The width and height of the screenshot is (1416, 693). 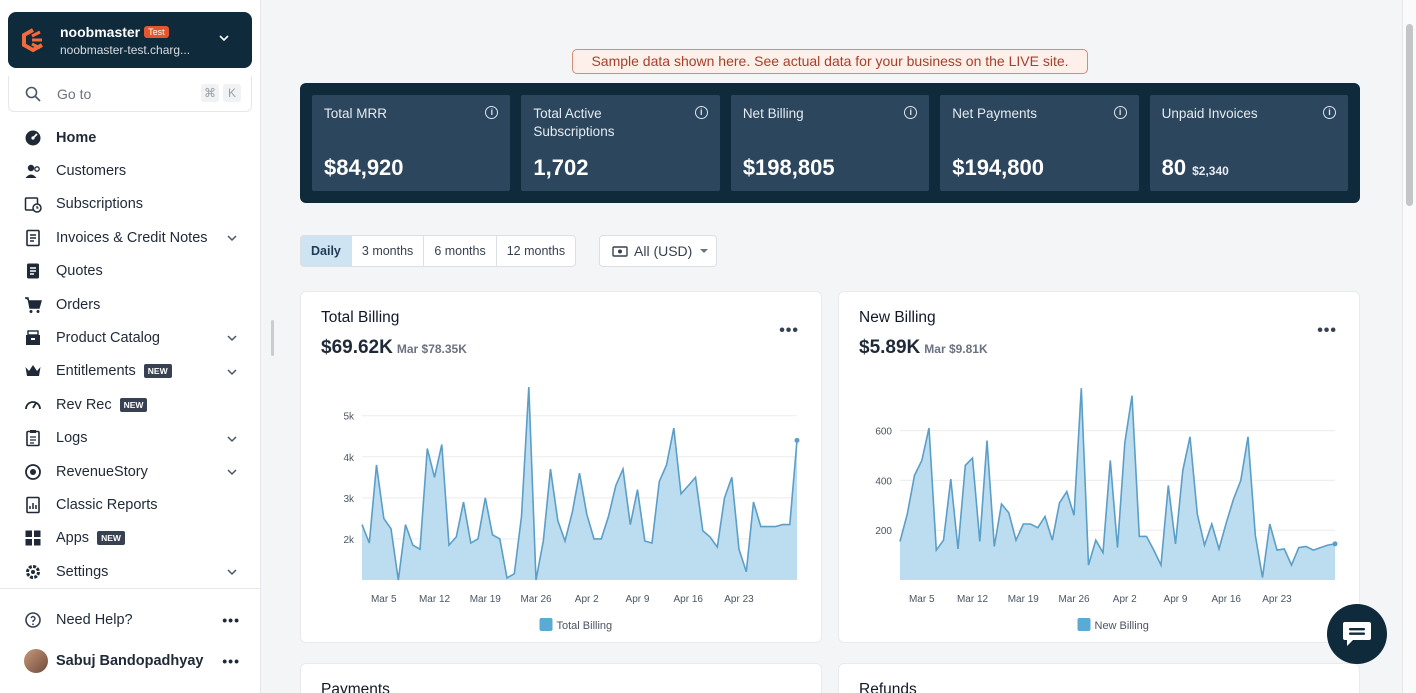 I want to click on payments-card: Payments, so click(x=561, y=678).